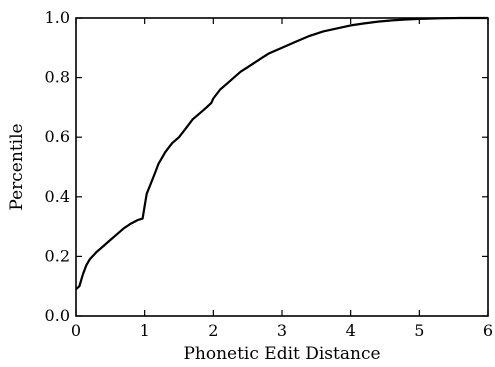  What do you see at coordinates (488, 330) in the screenshot?
I see `x-tick-label: 6` at bounding box center [488, 330].